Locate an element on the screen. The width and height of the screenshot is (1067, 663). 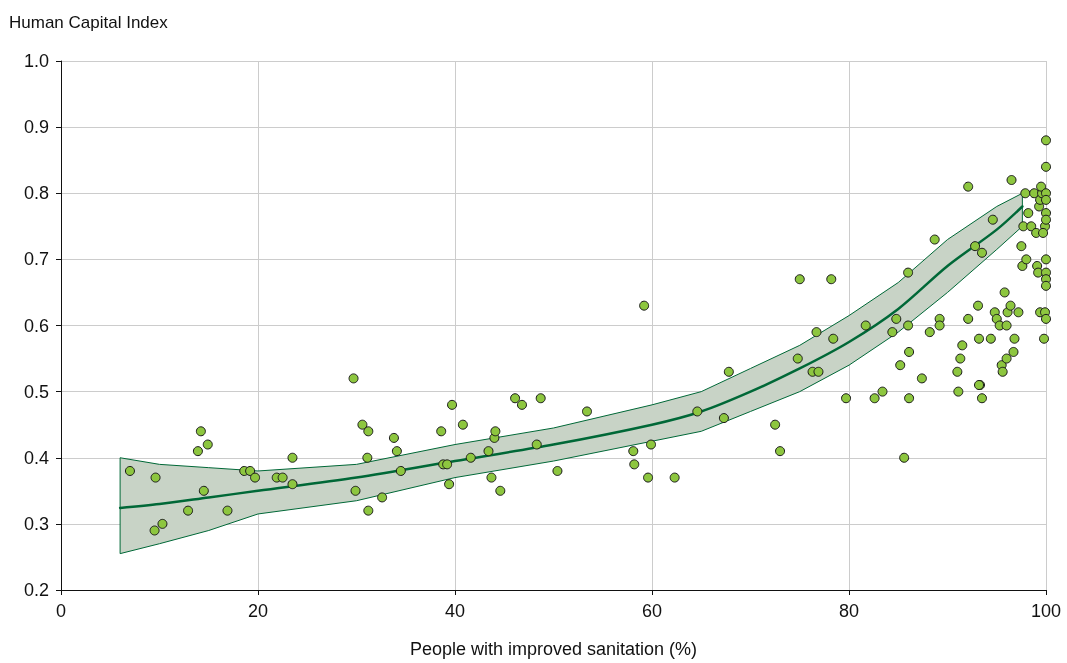
y-tick-label: 0.4 is located at coordinates (36, 457).